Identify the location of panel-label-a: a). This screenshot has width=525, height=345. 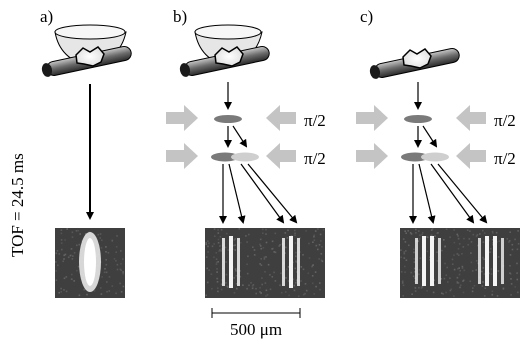
(46, 16).